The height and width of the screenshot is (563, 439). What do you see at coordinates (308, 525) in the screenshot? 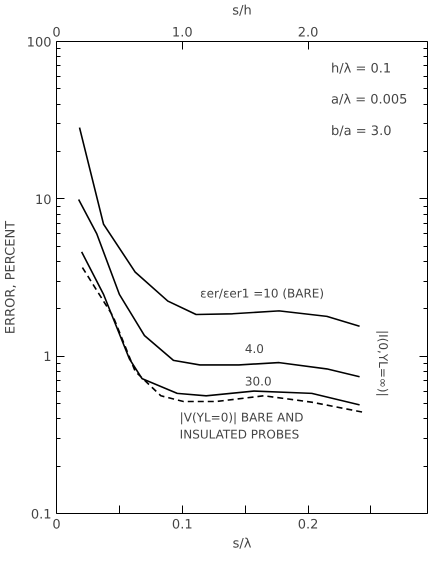
I see `x-tick-label: 0.2` at bounding box center [308, 525].